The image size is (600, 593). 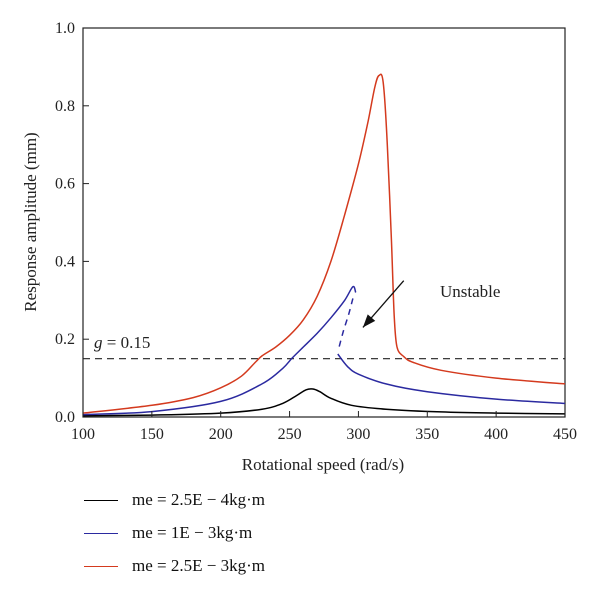 What do you see at coordinates (65, 106) in the screenshot?
I see `y-tick-label: 0.8` at bounding box center [65, 106].